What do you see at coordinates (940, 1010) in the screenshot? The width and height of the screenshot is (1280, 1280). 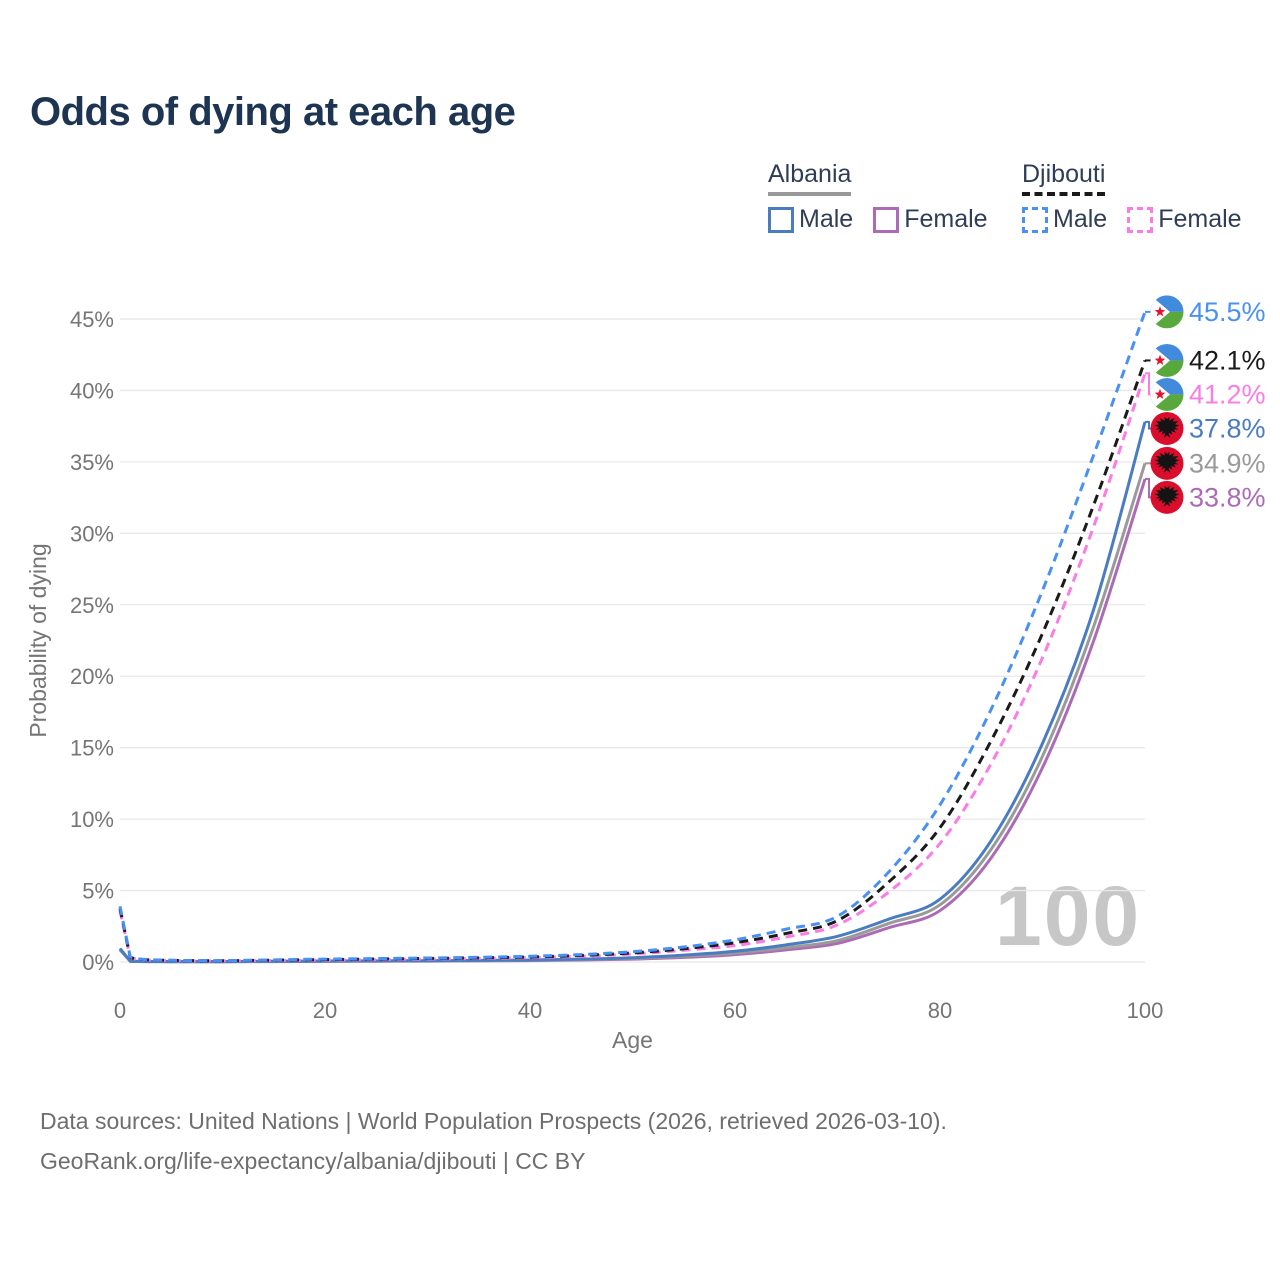 I see `x-tick-label: 80` at bounding box center [940, 1010].